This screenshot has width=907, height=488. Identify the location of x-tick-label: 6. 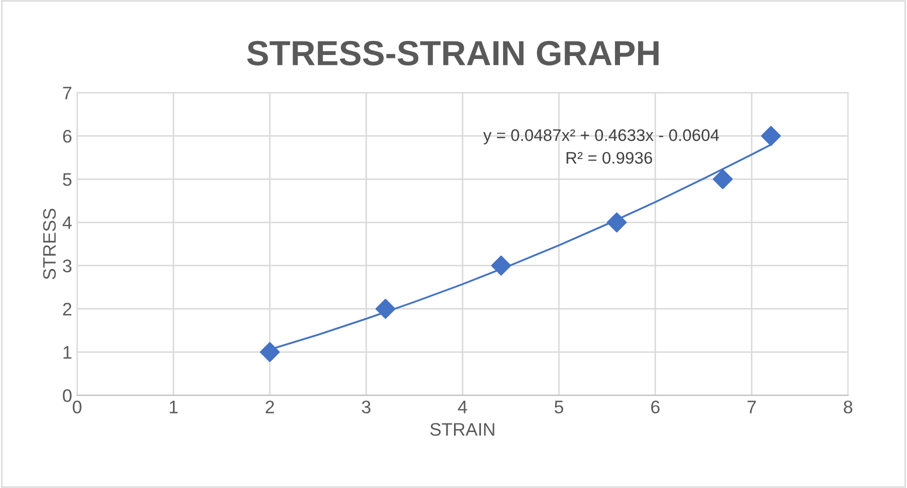
(655, 407).